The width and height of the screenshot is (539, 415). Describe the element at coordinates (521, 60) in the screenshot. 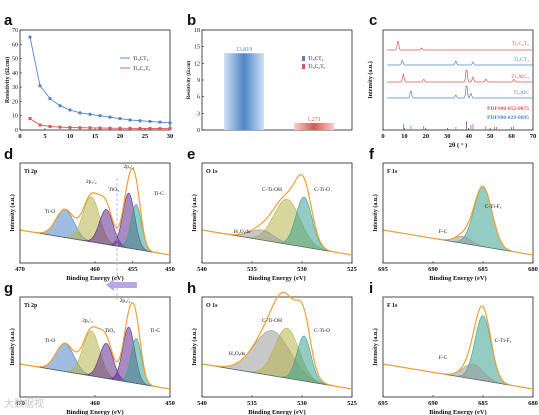

I see `panel-c-trace-label: Ti₃CT₂` at that location.